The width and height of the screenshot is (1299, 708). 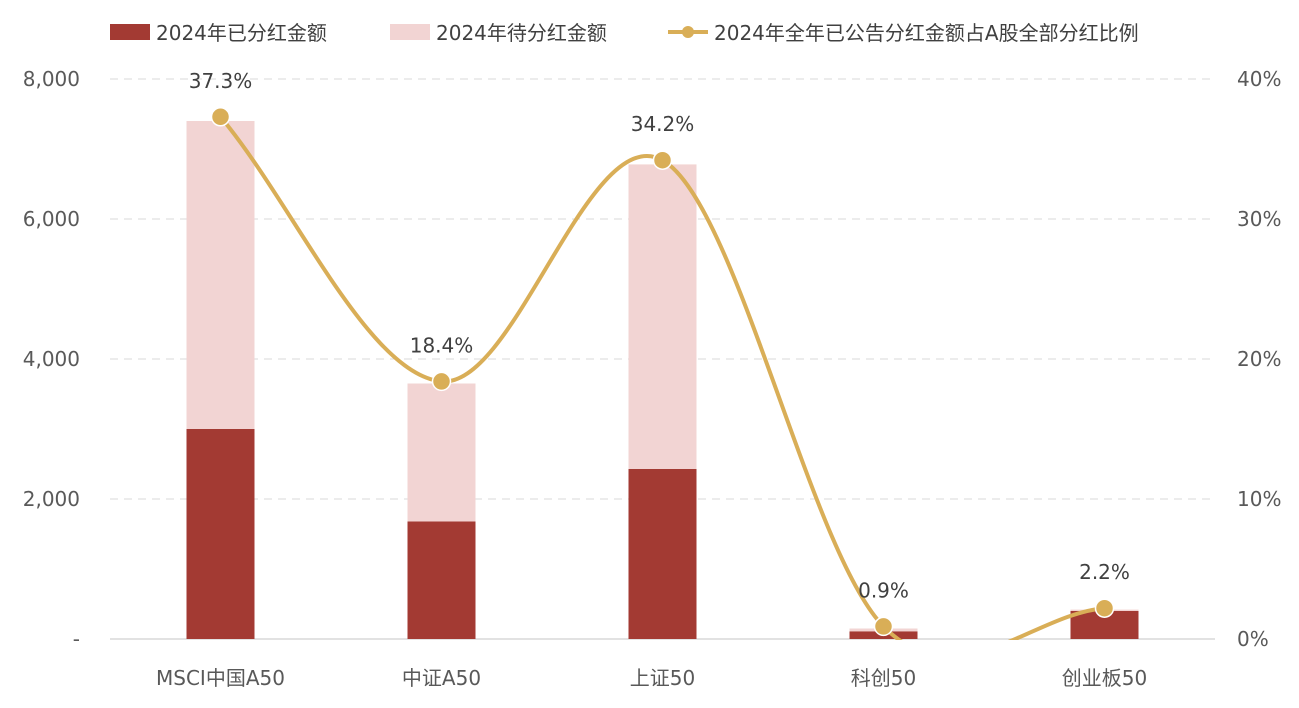 I want to click on legend-item-ratio: 2024年全年已公告分红金额占A股全部分红比例, so click(x=903, y=31).